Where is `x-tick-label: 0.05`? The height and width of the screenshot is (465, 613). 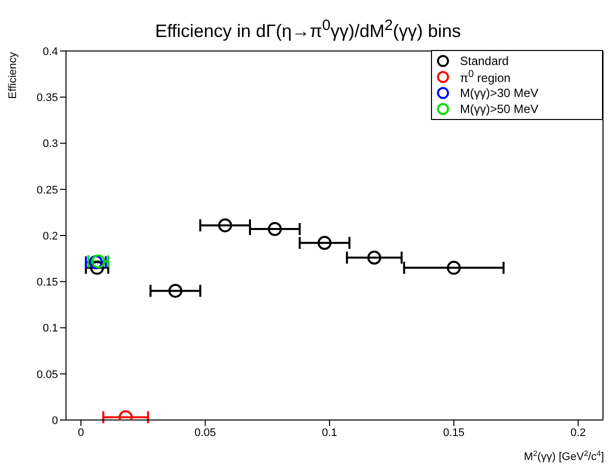 x-tick-label: 0.05 is located at coordinates (205, 432).